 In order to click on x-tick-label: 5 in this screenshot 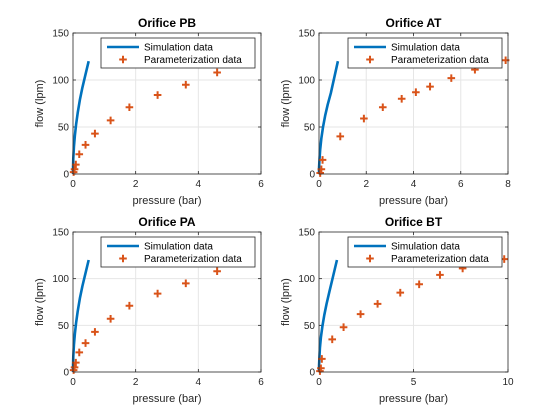, I will do `click(414, 382)`.